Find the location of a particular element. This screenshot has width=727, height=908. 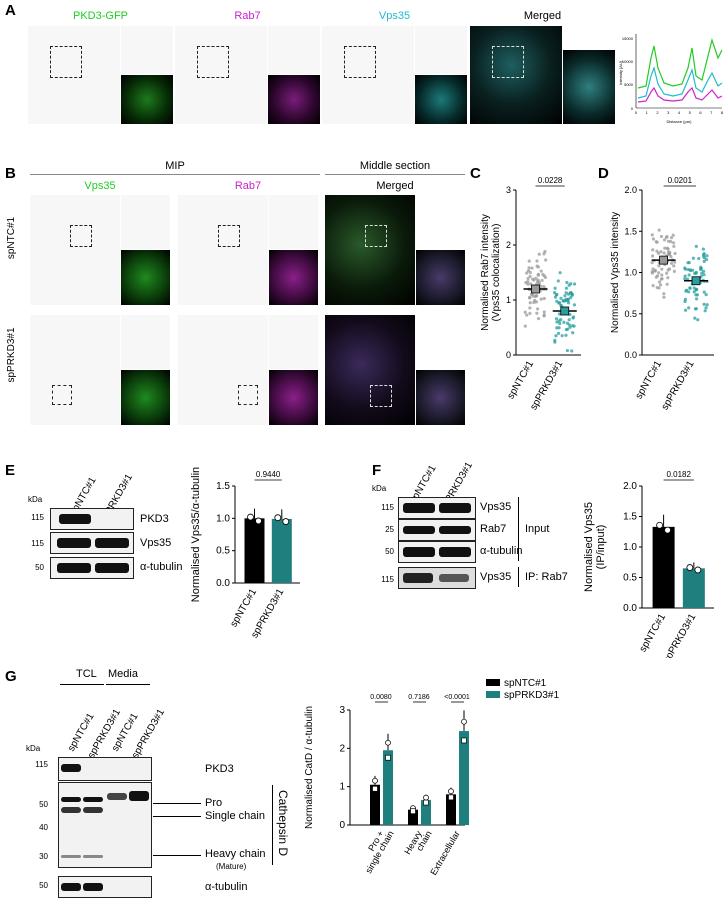

y-tick-label: 0.5 is located at coordinates (630, 578).